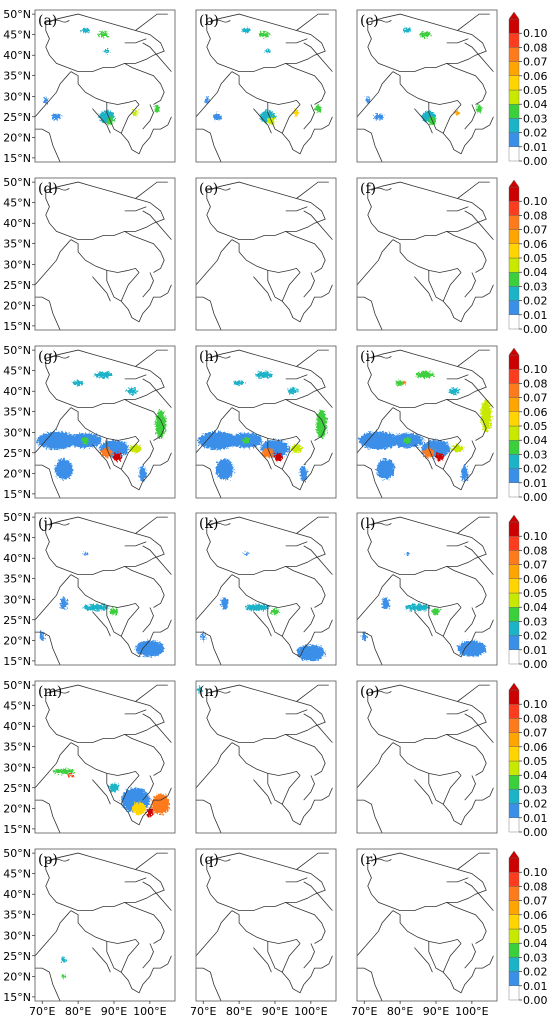 The height and width of the screenshot is (1023, 548). I want to click on colorbar-tick-label: 0.02, so click(535, 804).